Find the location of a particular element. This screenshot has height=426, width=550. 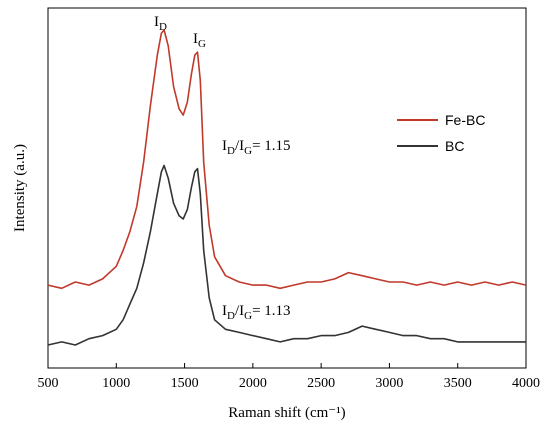

legend-label-fe-bc: Fe-BC is located at coordinates (465, 120).